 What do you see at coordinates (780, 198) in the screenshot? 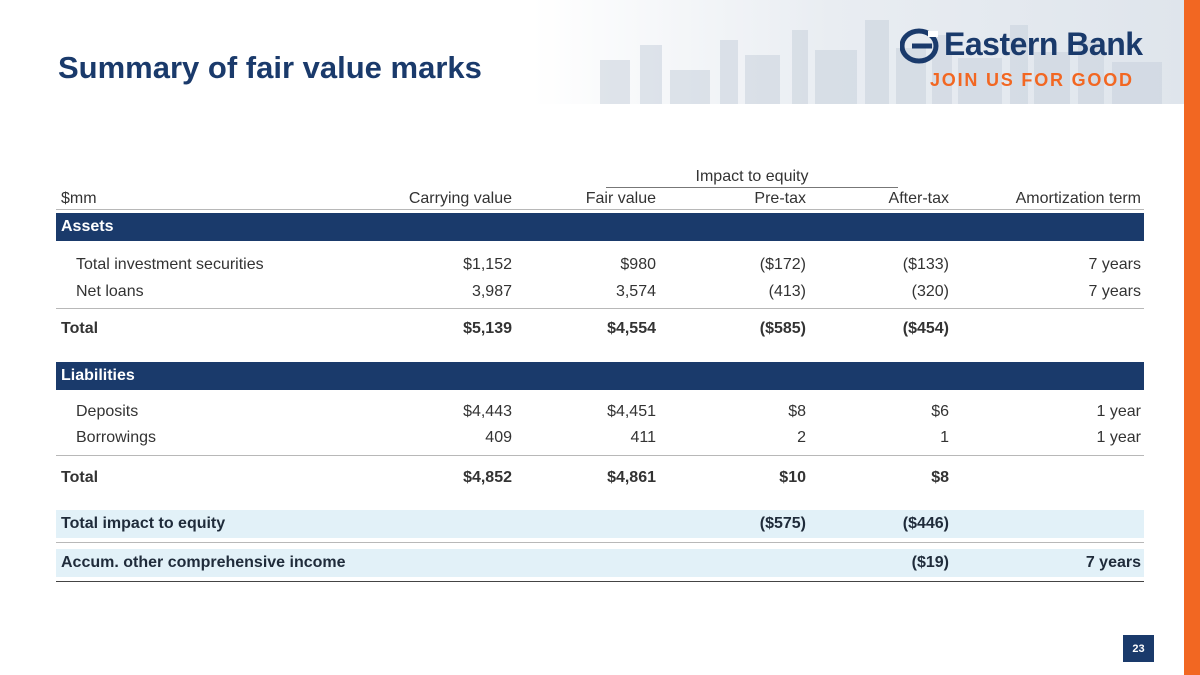
I see `header-pre-tax: Pre-tax` at bounding box center [780, 198].